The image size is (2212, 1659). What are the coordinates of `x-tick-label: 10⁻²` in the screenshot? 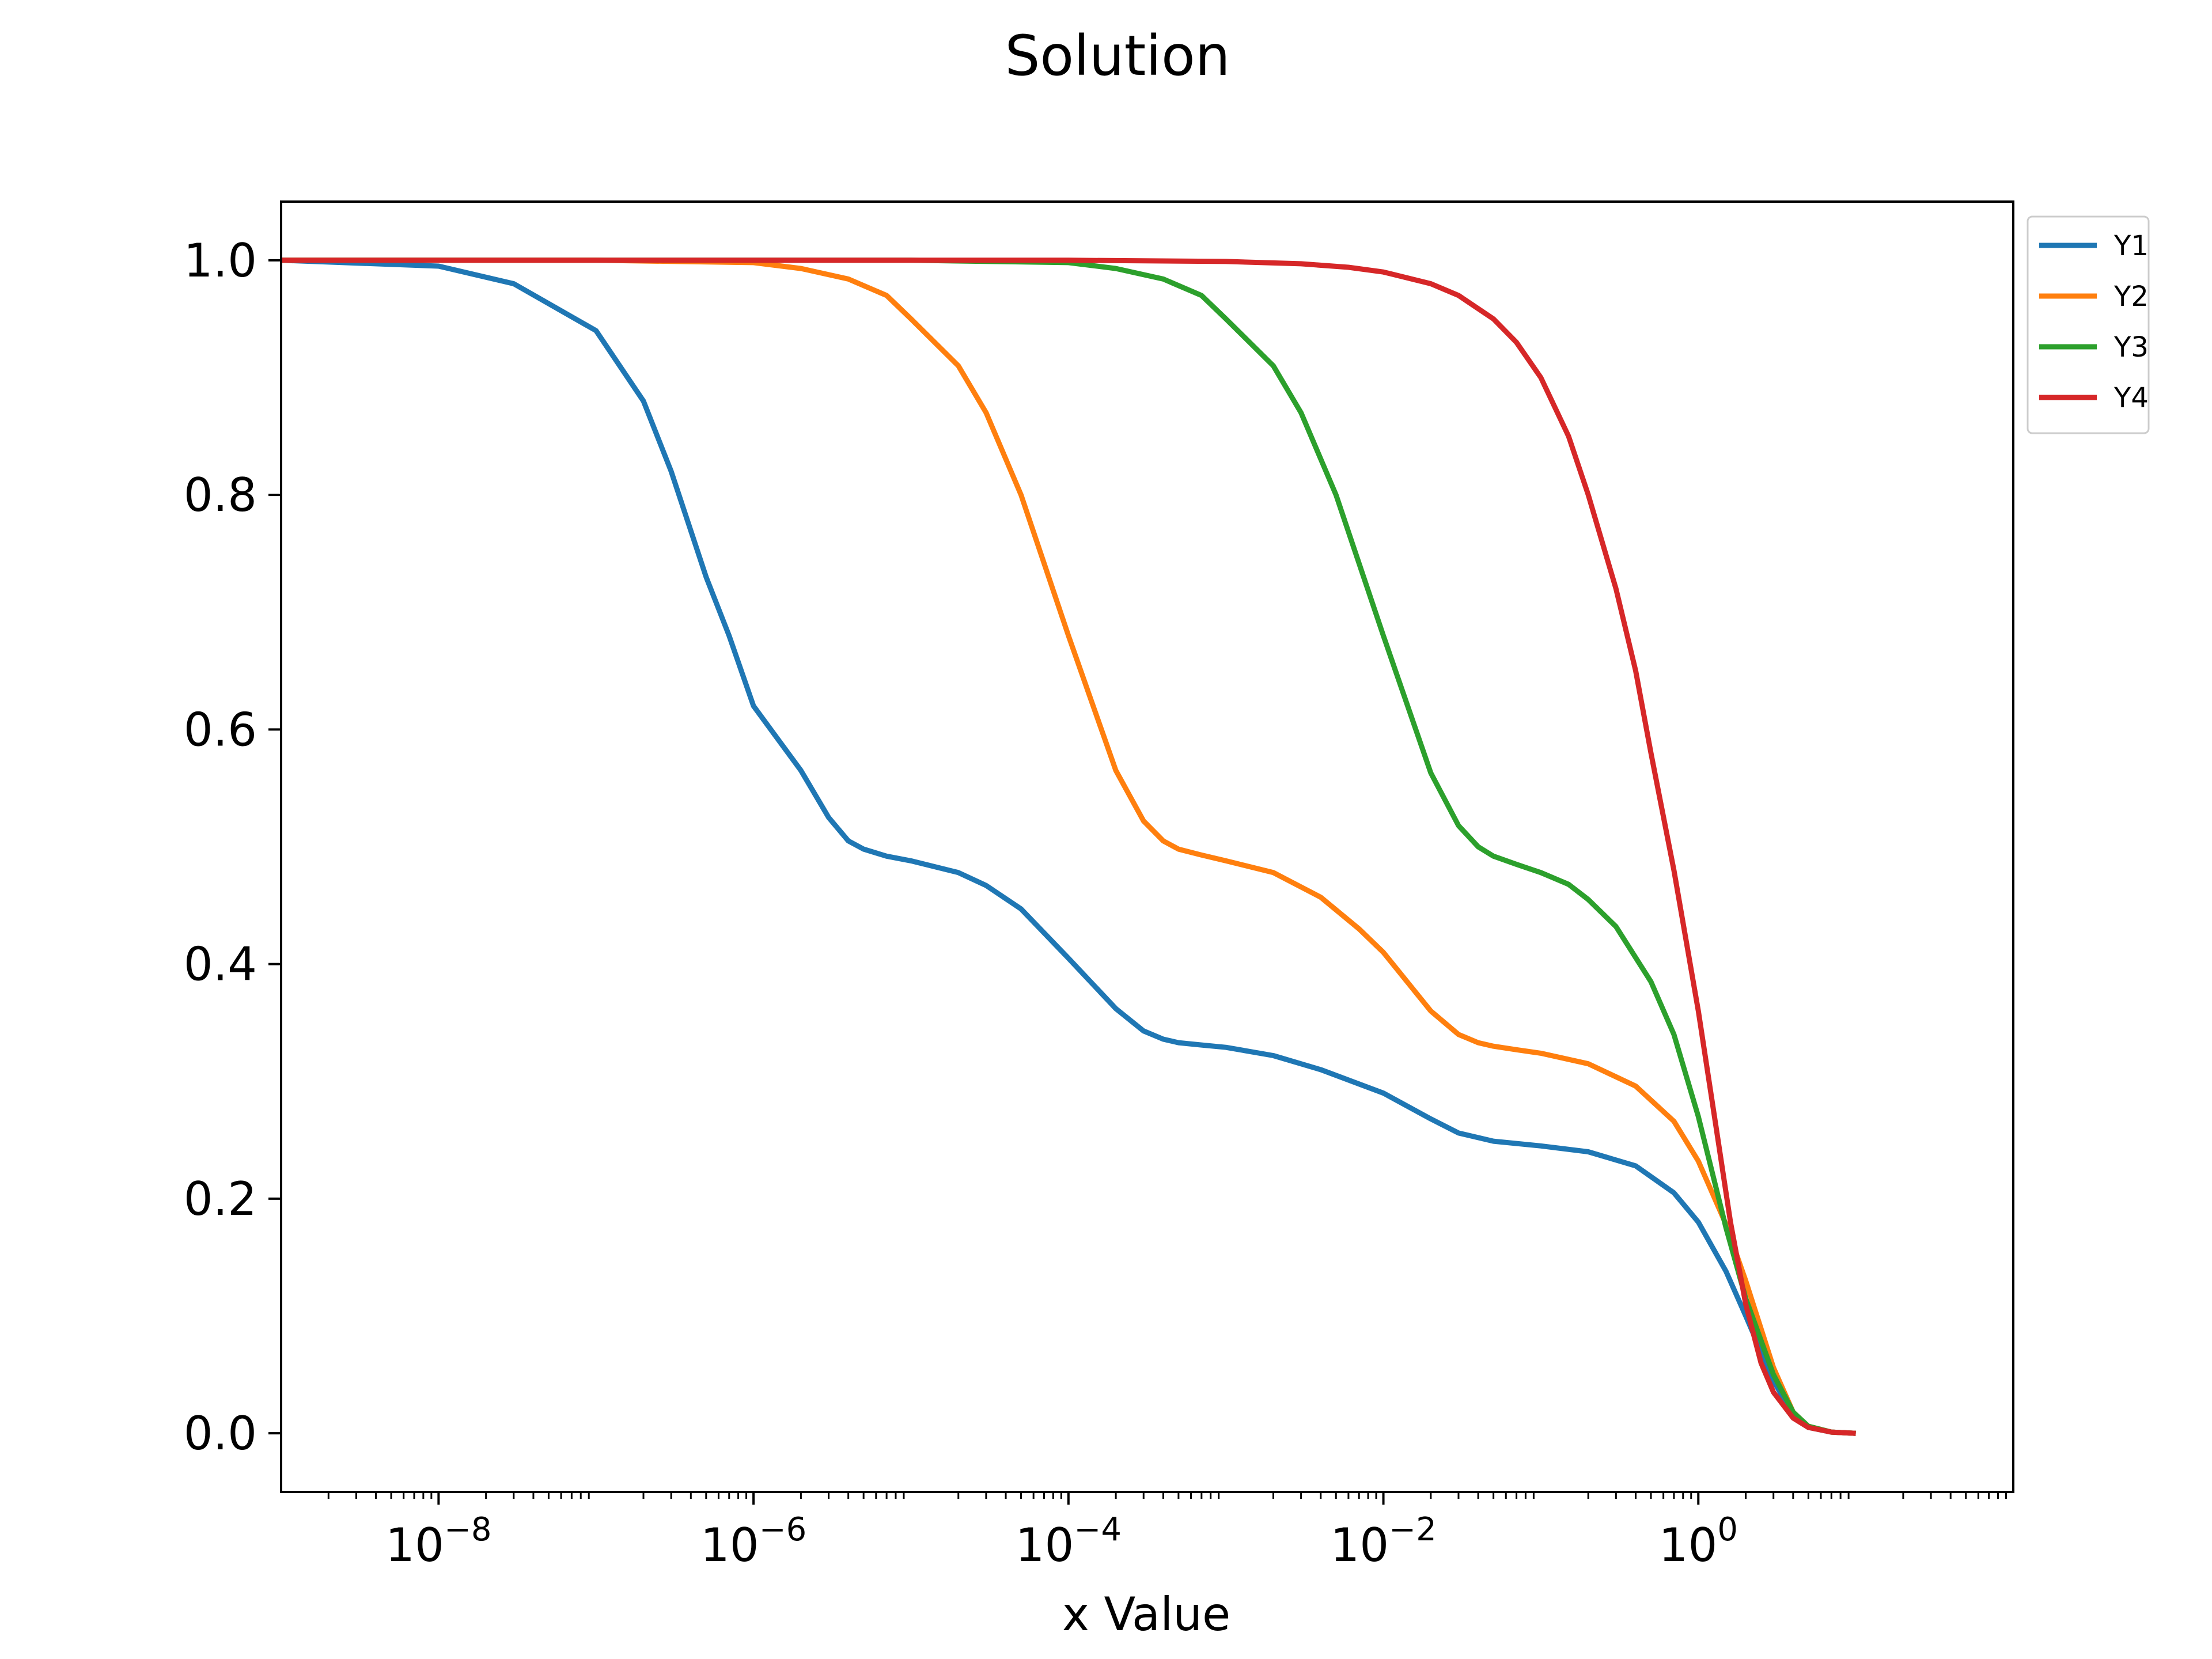 It's located at (1383, 1541).